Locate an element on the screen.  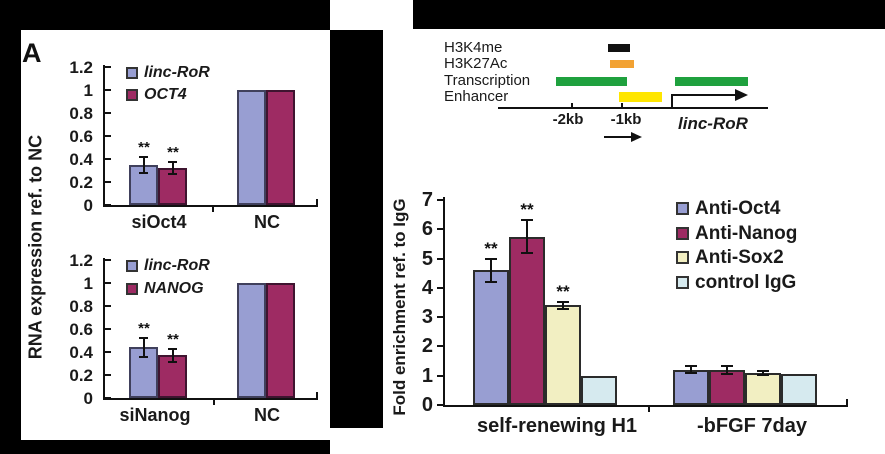
panel-b-top-bar is located at coordinates (649, 14).